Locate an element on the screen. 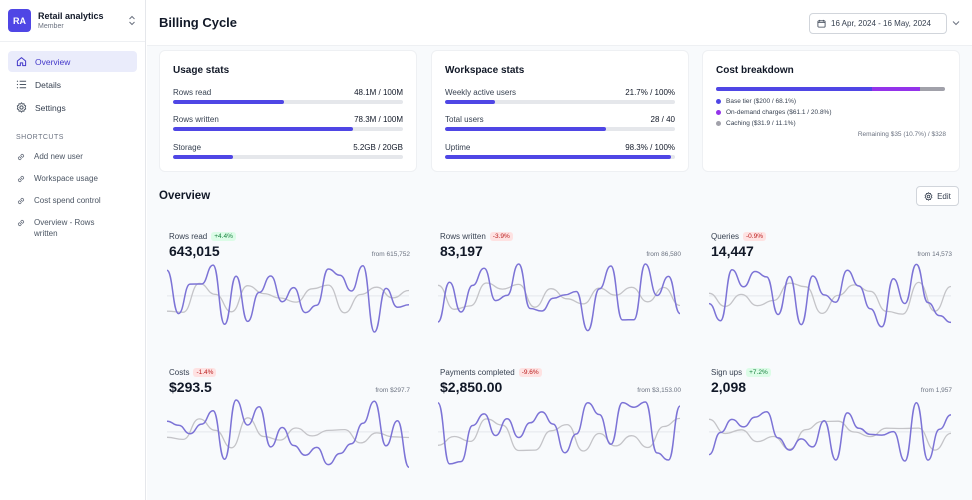 Image resolution: width=972 pixels, height=500 pixels. shortcut-workspace-usage: Workspace usage is located at coordinates (72, 178).